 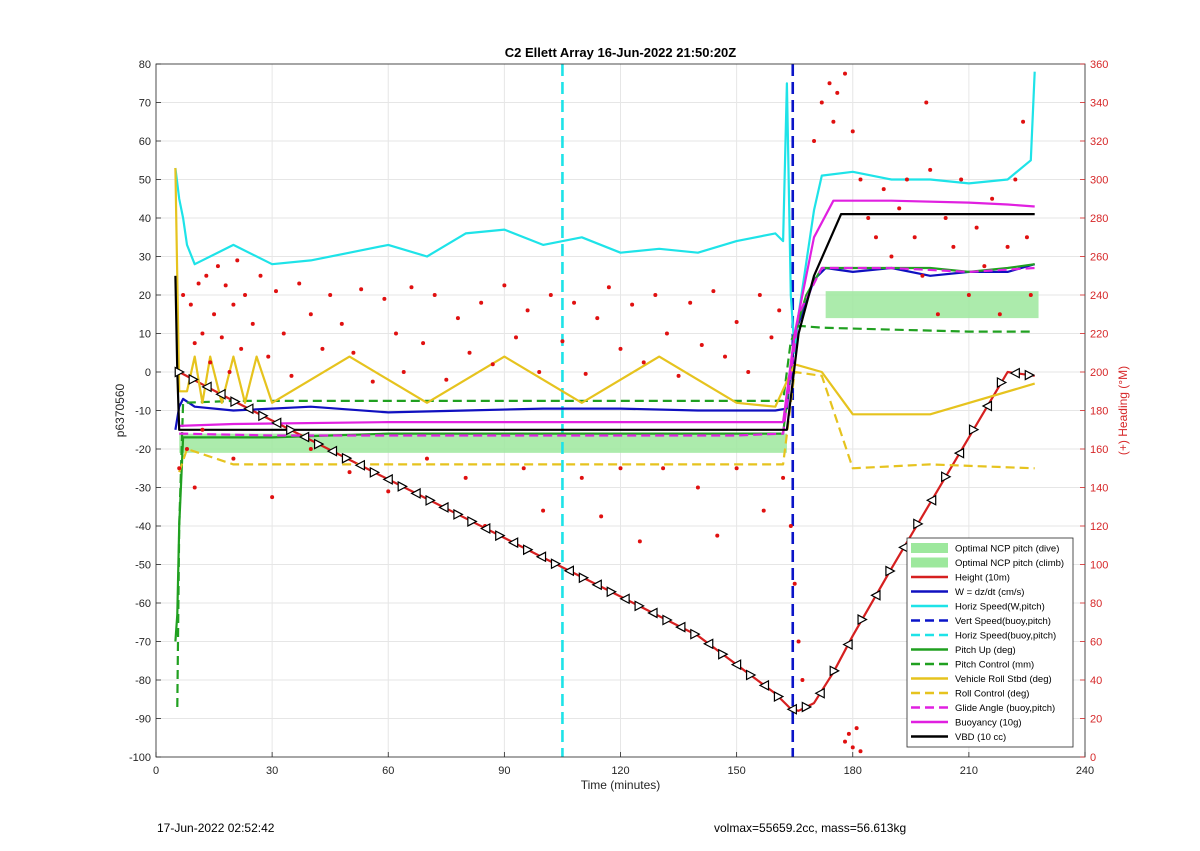 I want to click on y2-tick-label: 360, so click(x=1099, y=65).